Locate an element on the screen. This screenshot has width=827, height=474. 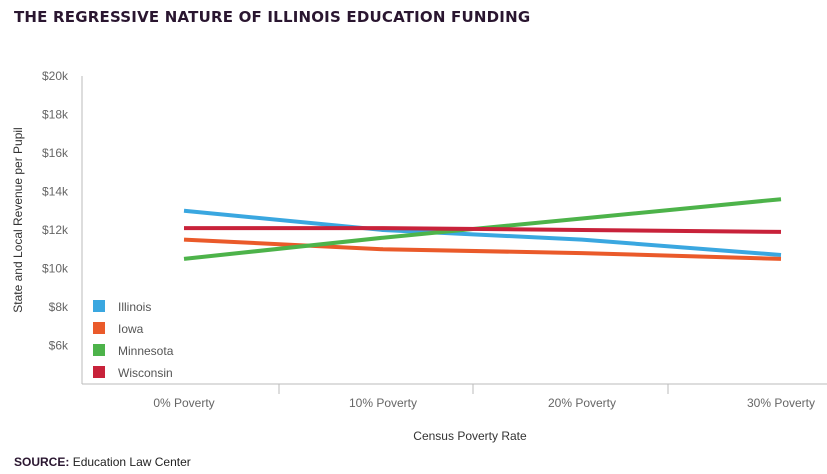
series-line-wisconsin is located at coordinates (483, 230).